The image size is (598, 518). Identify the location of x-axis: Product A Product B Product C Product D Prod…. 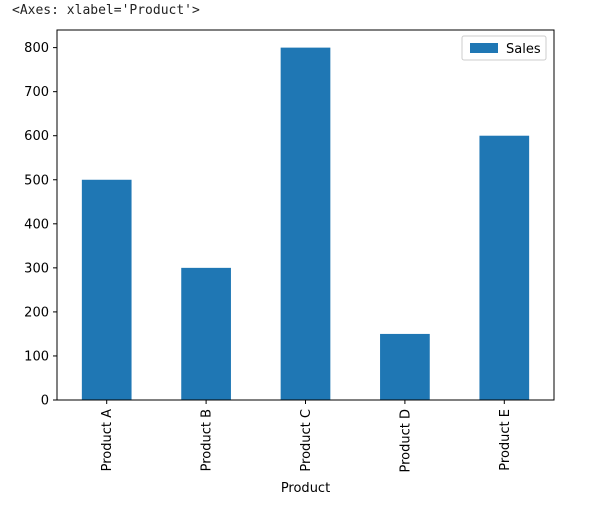
(306, 436).